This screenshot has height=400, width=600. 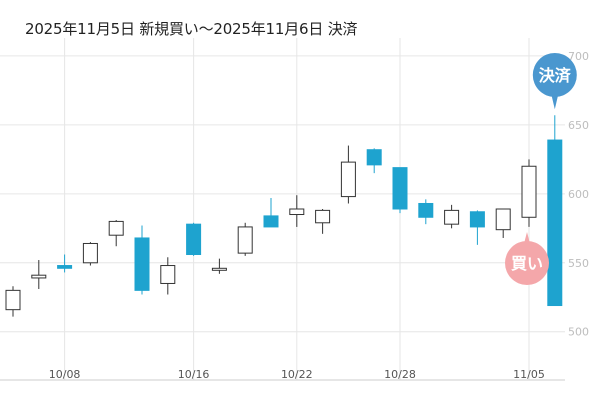 I want to click on y-tick-label: 600, so click(x=578, y=194).